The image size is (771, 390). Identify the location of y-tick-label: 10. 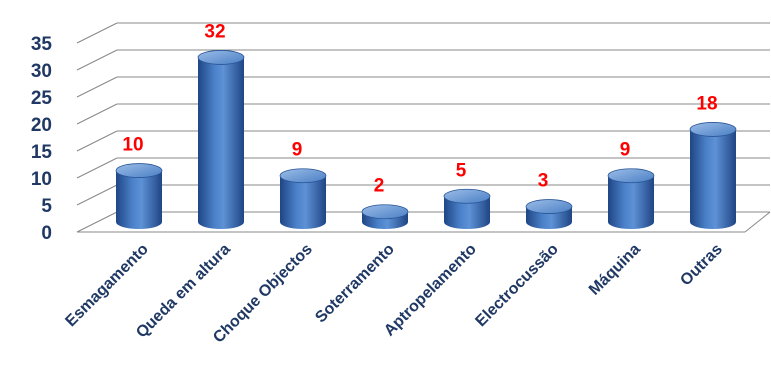
(41, 179).